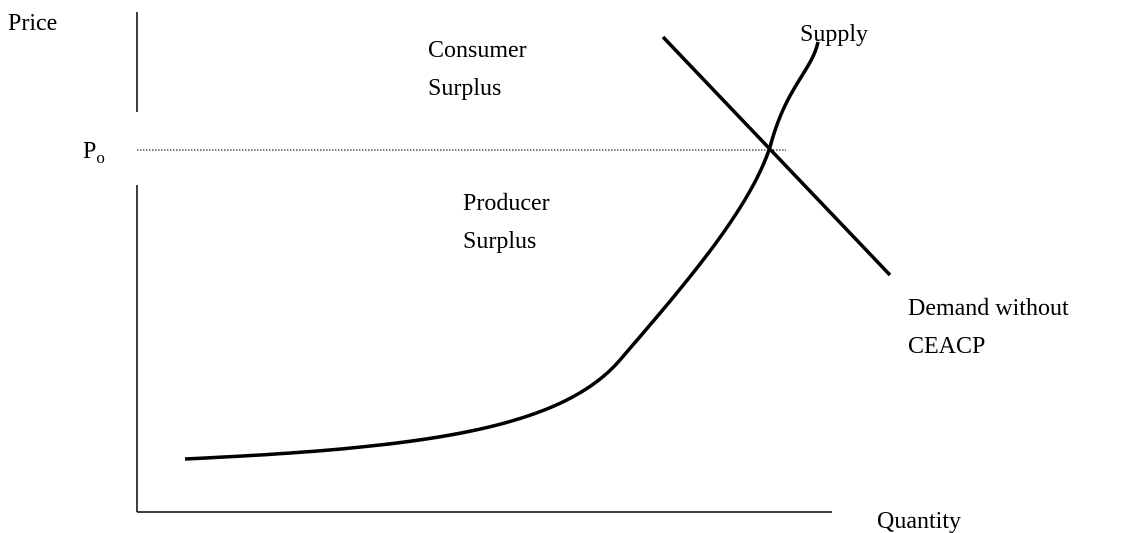 This screenshot has height=533, width=1129. Describe the element at coordinates (100, 157) in the screenshot. I see `price-label-subscript: o` at that location.